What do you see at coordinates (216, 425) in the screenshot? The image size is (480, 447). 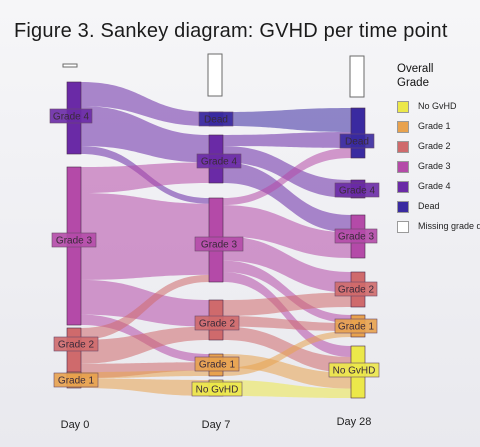 I see `axis-label-day7: Day 7` at bounding box center [216, 425].